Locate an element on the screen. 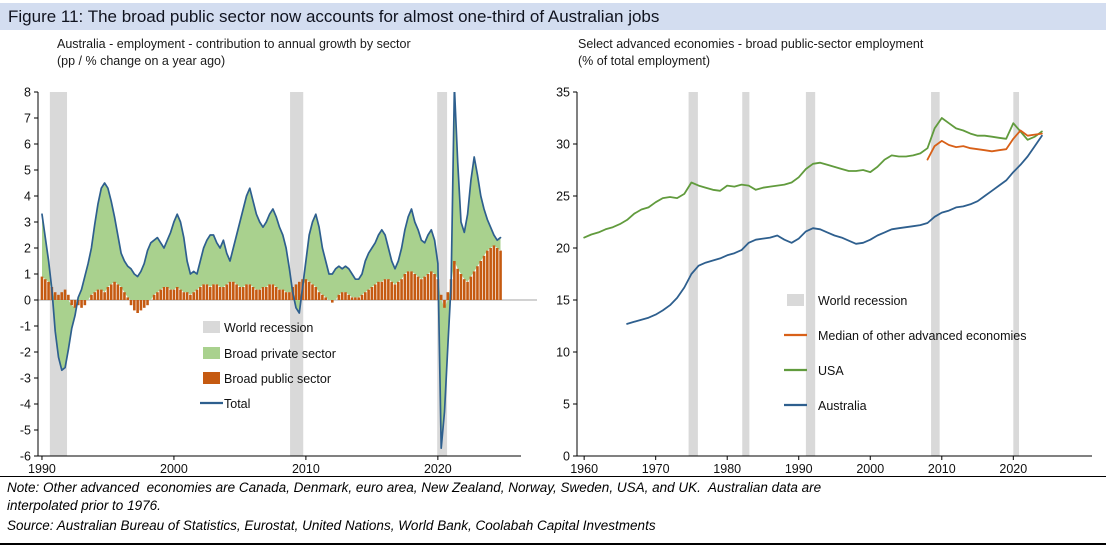 The image size is (1106, 547). legend-label: USA is located at coordinates (831, 371).